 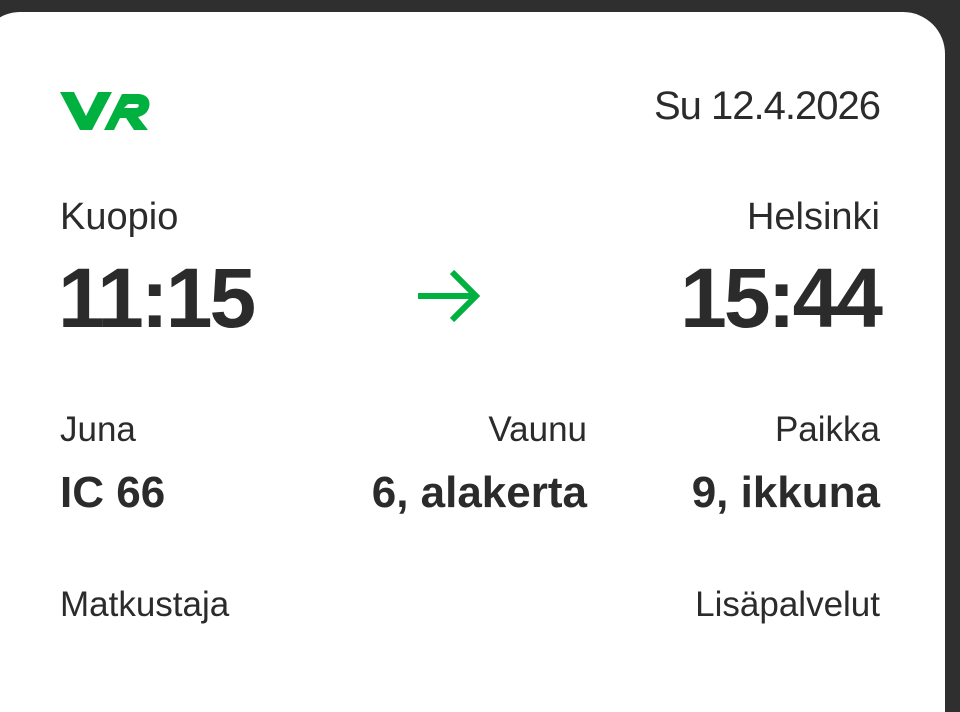 I want to click on arrow-right-icon, so click(x=449, y=296).